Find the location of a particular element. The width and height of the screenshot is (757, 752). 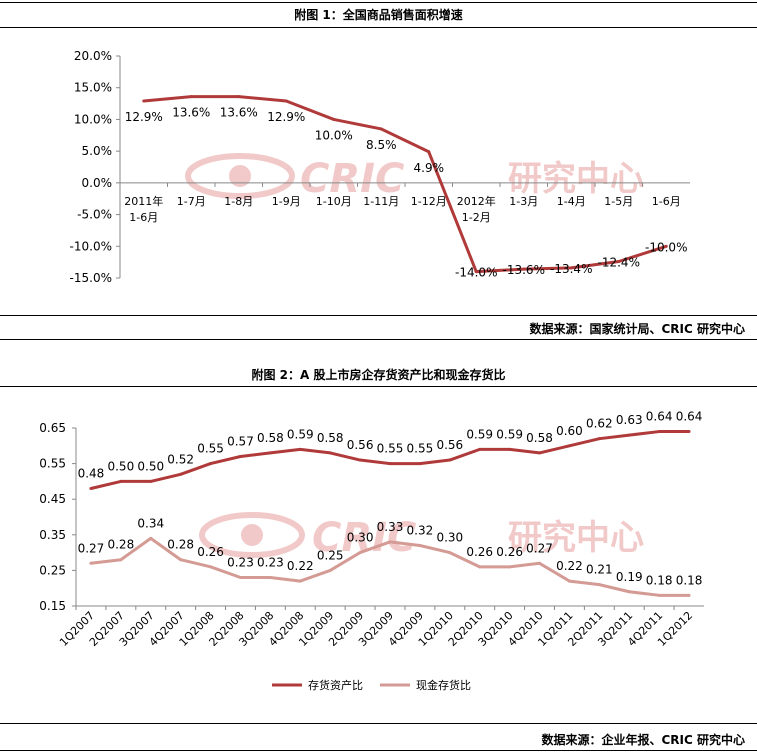

data-label: -14.0% is located at coordinates (476, 273).